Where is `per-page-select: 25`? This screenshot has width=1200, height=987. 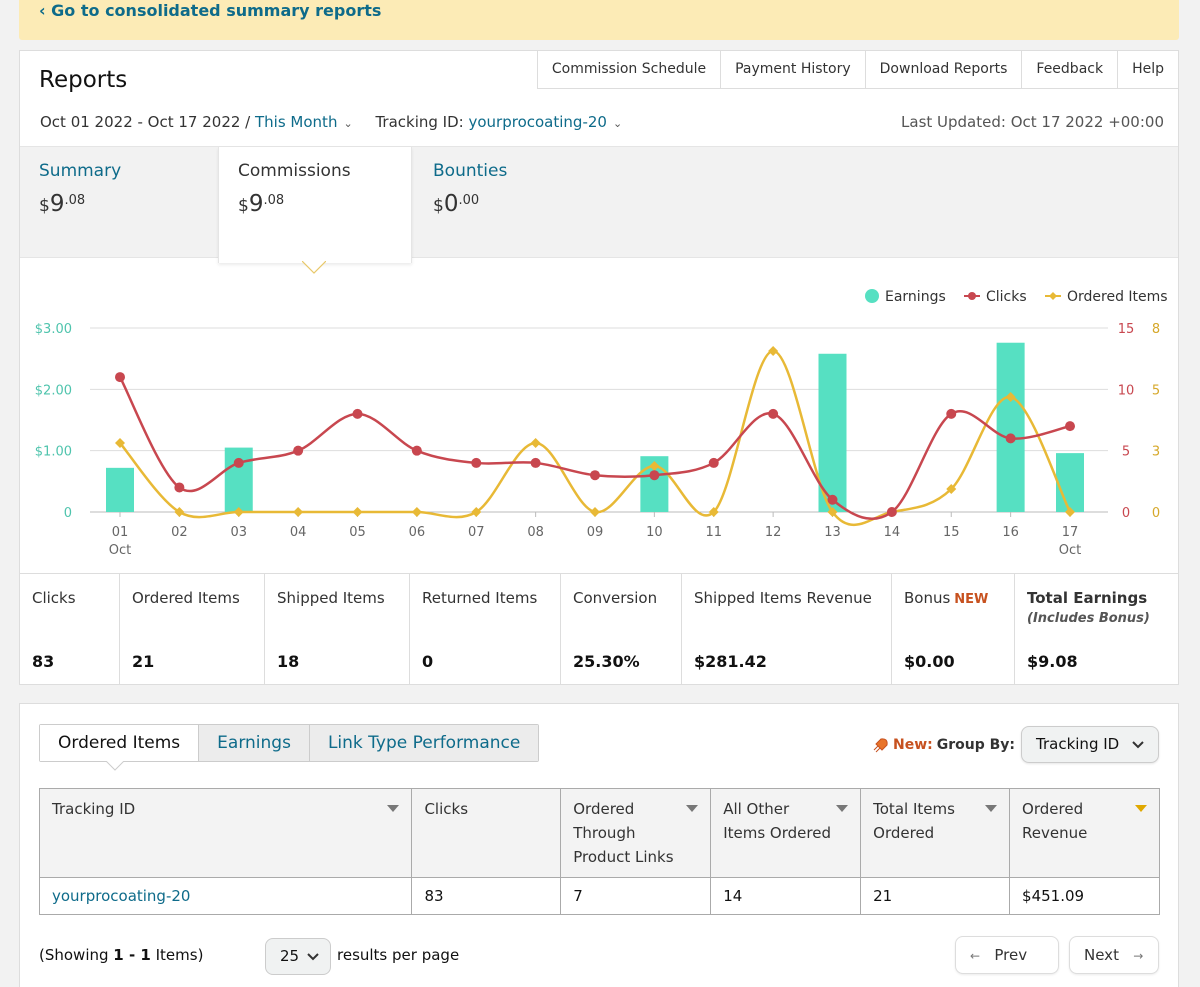
per-page-select: 25 is located at coordinates (298, 956).